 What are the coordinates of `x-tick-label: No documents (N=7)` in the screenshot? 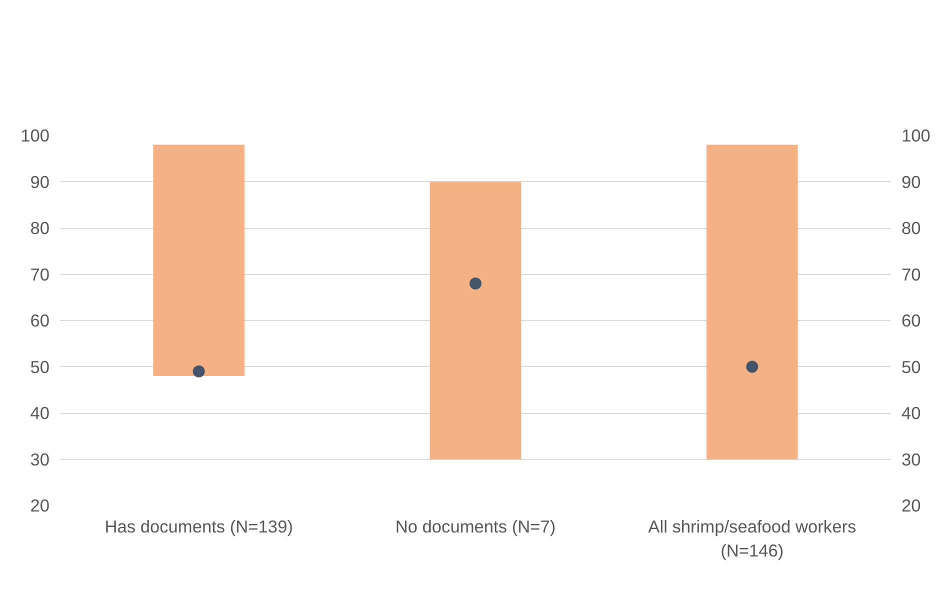 It's located at (475, 526).